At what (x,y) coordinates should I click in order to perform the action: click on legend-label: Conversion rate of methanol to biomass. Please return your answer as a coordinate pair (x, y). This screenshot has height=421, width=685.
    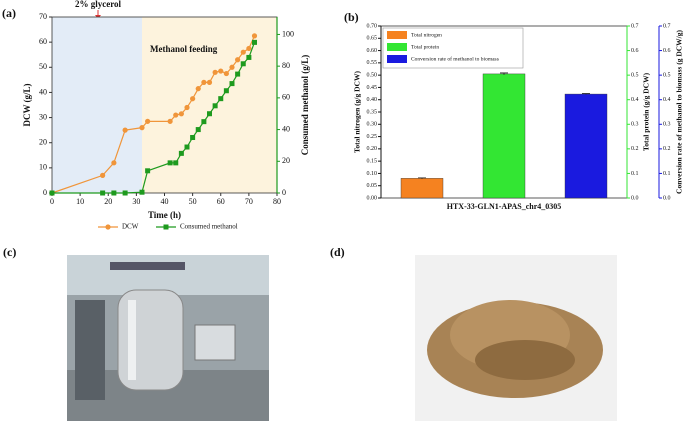
    Looking at the image, I should click on (455, 58).